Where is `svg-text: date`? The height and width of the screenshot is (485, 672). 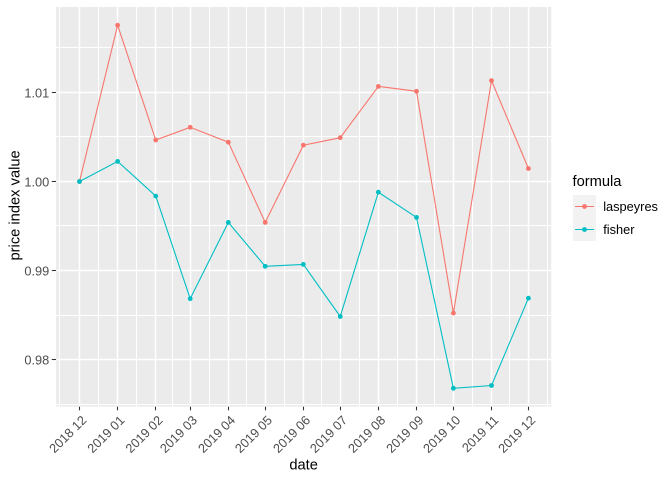
svg-text: date is located at coordinates (303, 466).